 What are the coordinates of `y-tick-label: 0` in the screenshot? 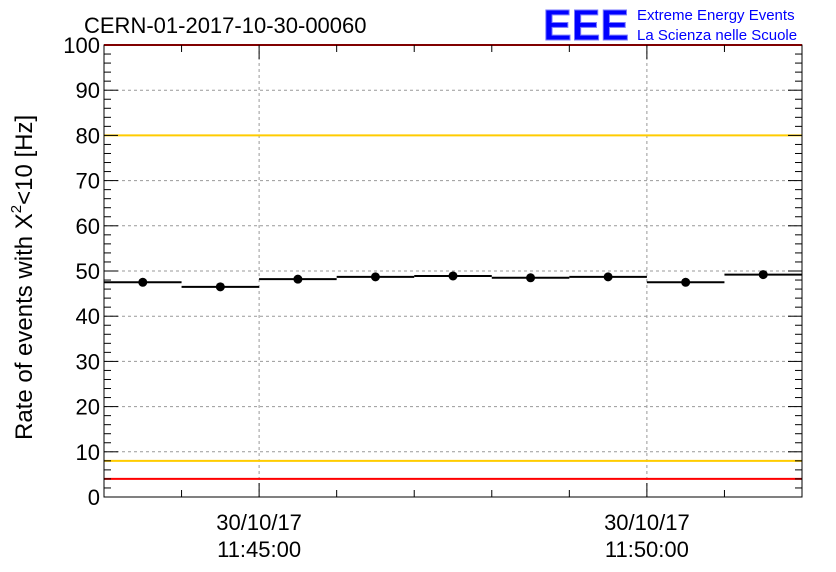 It's located at (94, 497).